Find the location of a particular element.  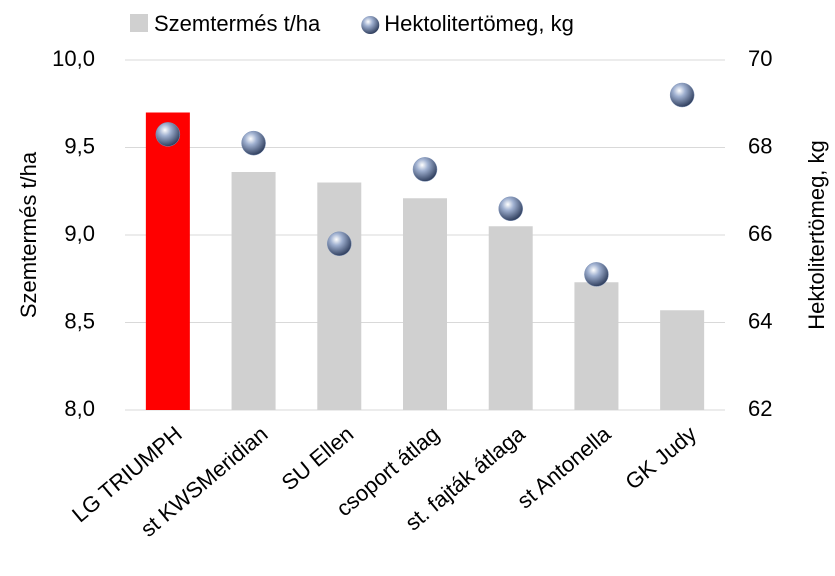

y2-tick-label: 66 is located at coordinates (760, 233).